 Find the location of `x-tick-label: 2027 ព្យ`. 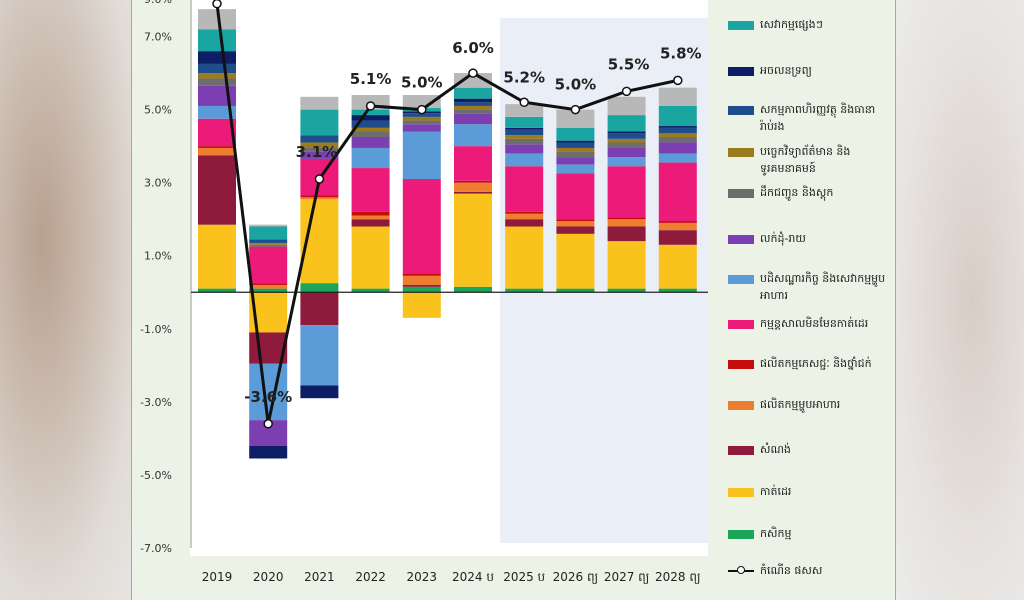

x-tick-label: 2027 ព្យ is located at coordinates (627, 577).